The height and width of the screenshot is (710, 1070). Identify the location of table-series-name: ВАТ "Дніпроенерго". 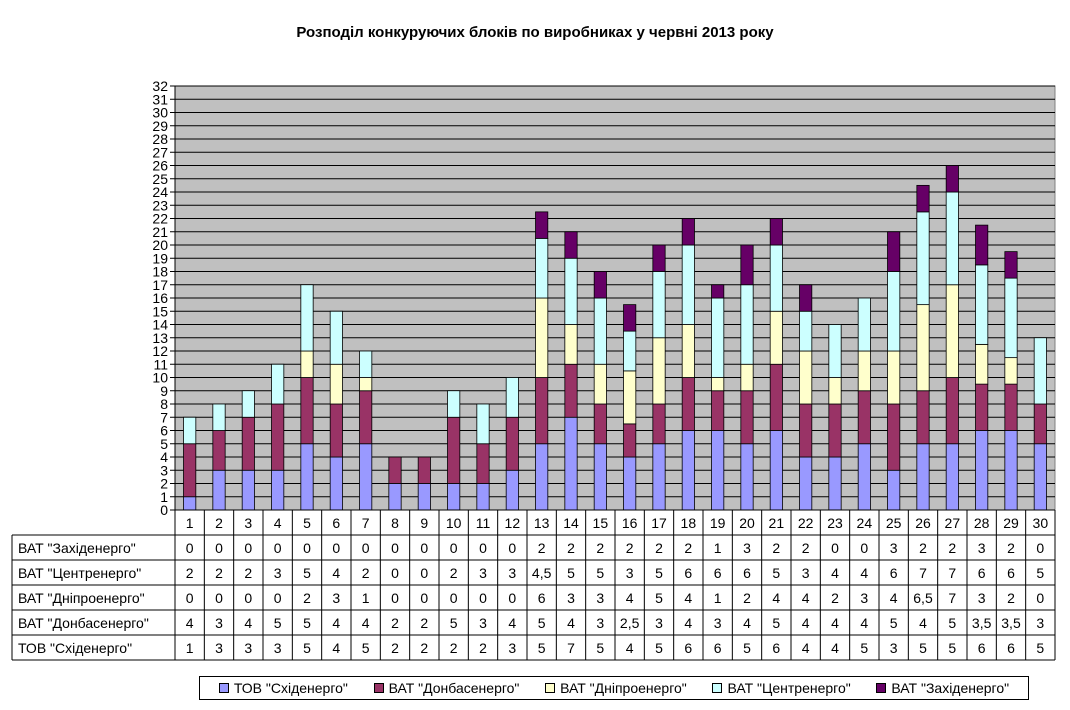
(81, 598).